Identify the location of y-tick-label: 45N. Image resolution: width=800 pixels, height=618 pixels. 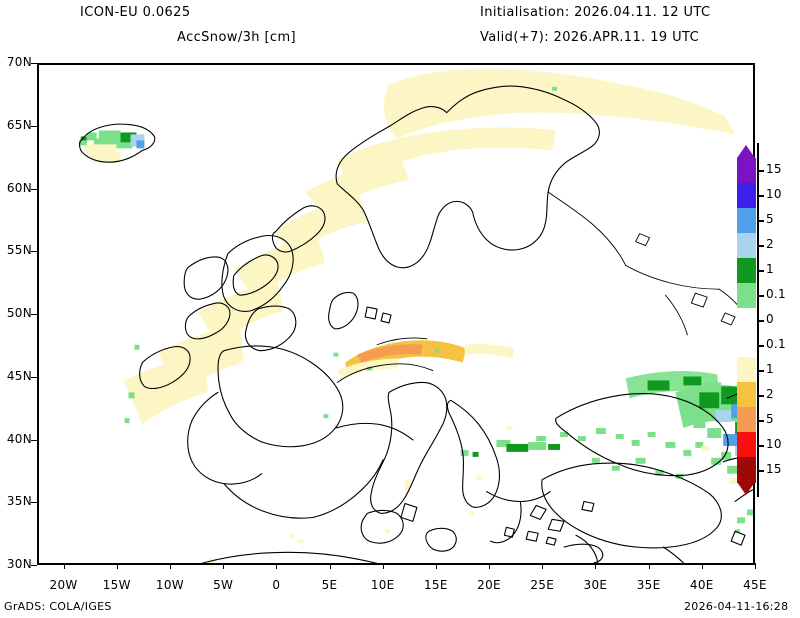
(19, 375).